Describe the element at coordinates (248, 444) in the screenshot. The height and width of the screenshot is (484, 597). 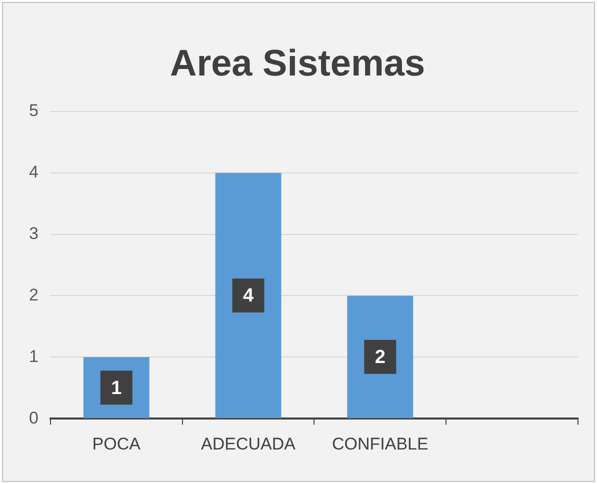
I see `x-tick-label: ADECUADA` at that location.